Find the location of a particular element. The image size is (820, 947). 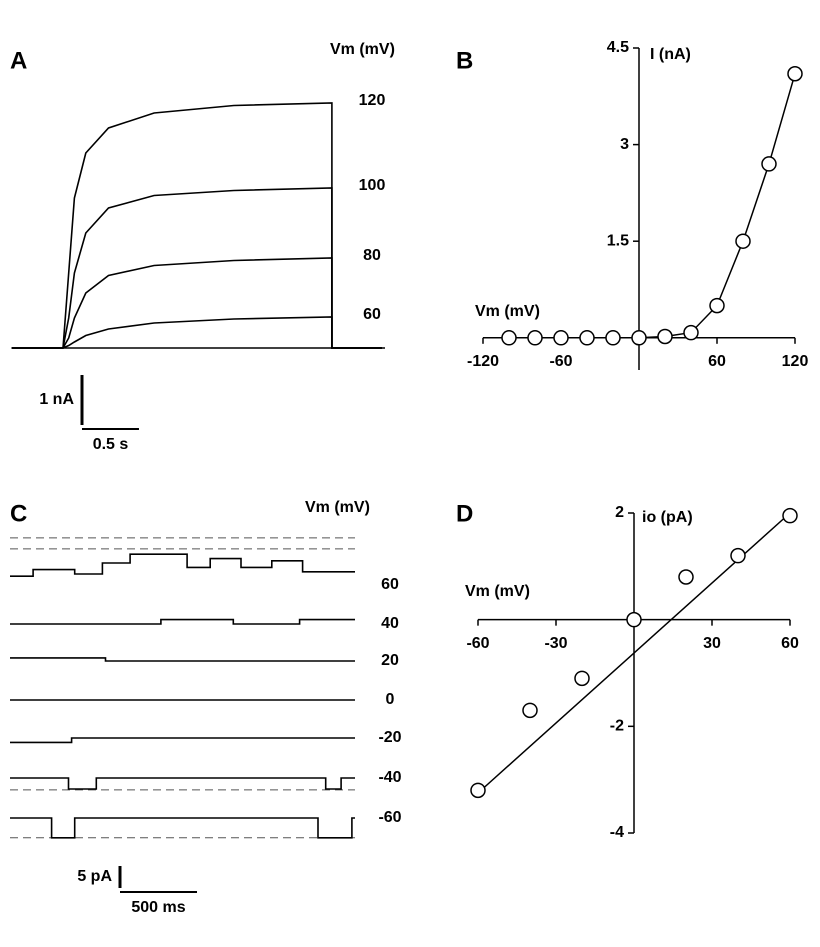

scale-label: 1 nA is located at coordinates (56, 399).